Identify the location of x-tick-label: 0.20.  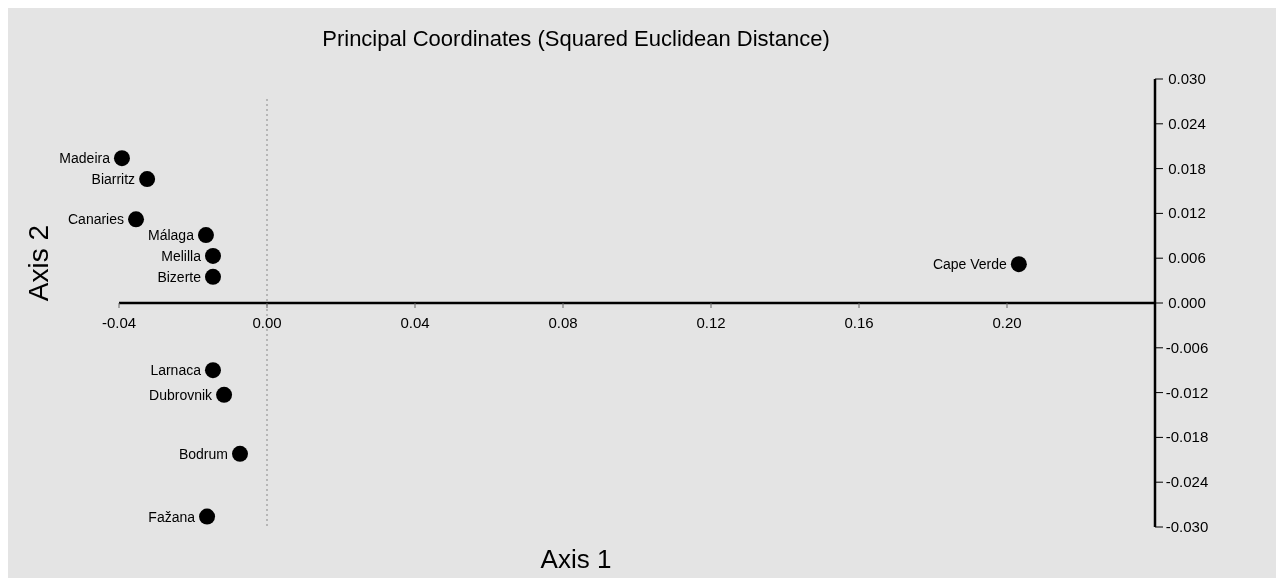
(1007, 322).